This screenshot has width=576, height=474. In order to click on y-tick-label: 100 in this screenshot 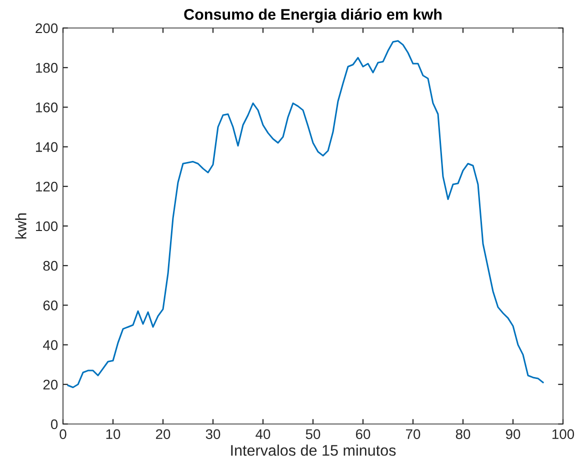, I will do `click(47, 226)`.